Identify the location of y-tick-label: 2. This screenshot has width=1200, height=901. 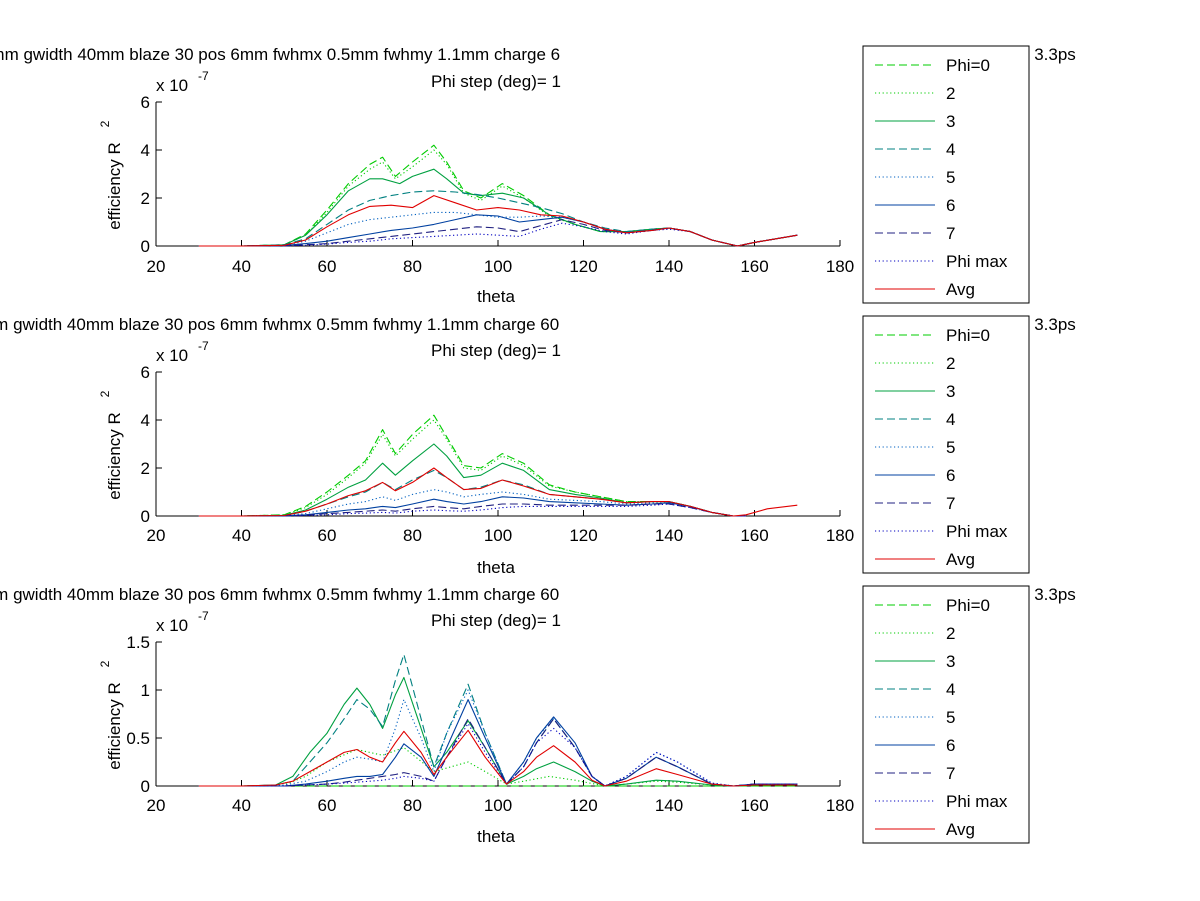
(145, 468).